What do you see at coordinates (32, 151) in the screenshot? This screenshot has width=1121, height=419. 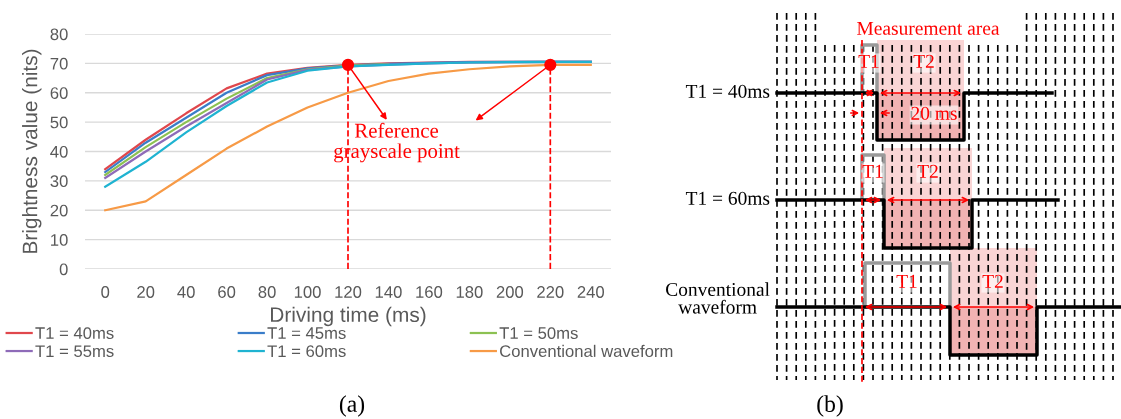 I see `y-axis-title: Brightness value (nits)` at bounding box center [32, 151].